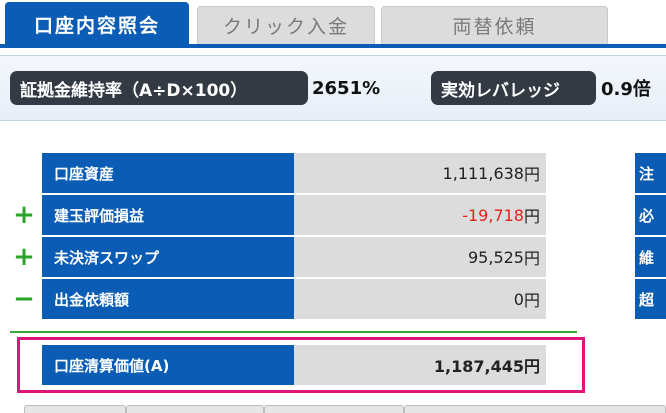 This screenshot has width=666, height=413. What do you see at coordinates (168, 365) in the screenshot?
I see `total-label: 口座清算価値(A)` at bounding box center [168, 365].